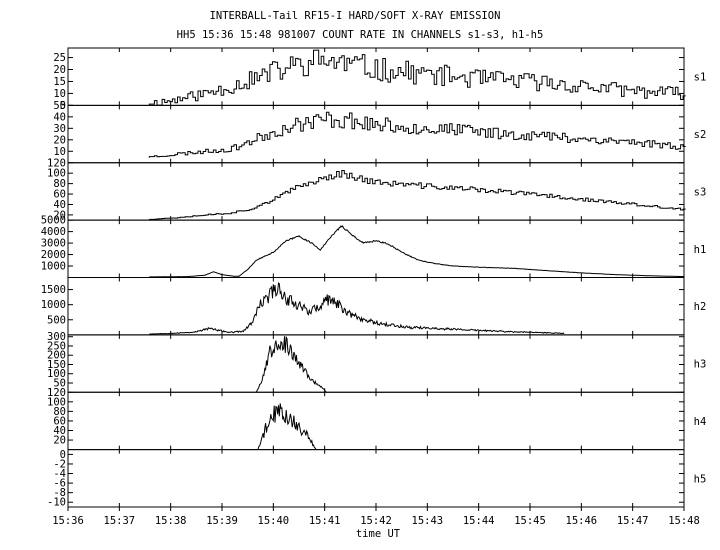  What do you see at coordinates (56, 356) in the screenshot?
I see `y-tick-label: 200` at bounding box center [56, 356].